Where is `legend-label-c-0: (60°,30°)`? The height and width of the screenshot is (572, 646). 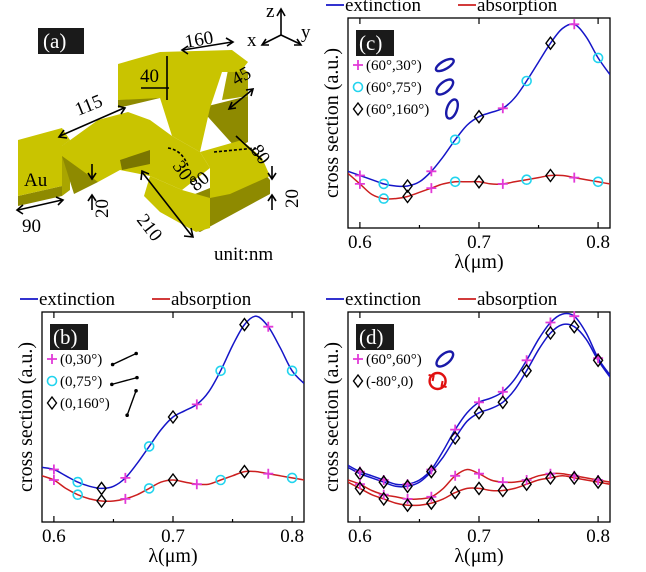 legend-label-c-0: (60°,30°) is located at coordinates (394, 66).